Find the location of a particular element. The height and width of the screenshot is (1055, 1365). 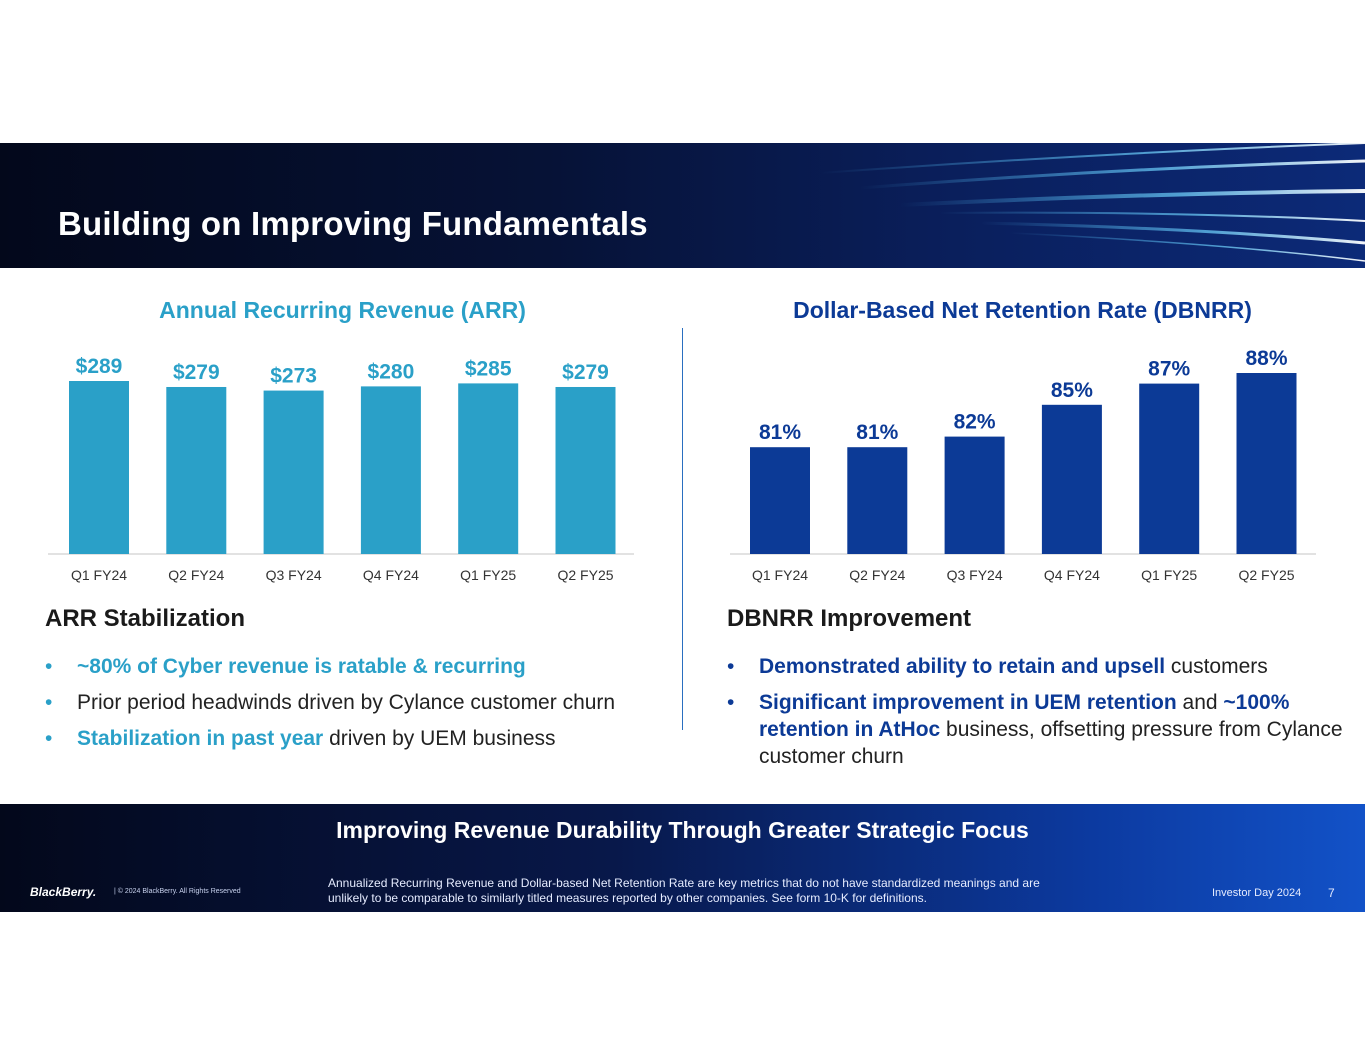

dbnrr-chart-title: Dollar-Based Net Retention Rate (DBNRR) is located at coordinates (1022, 310).